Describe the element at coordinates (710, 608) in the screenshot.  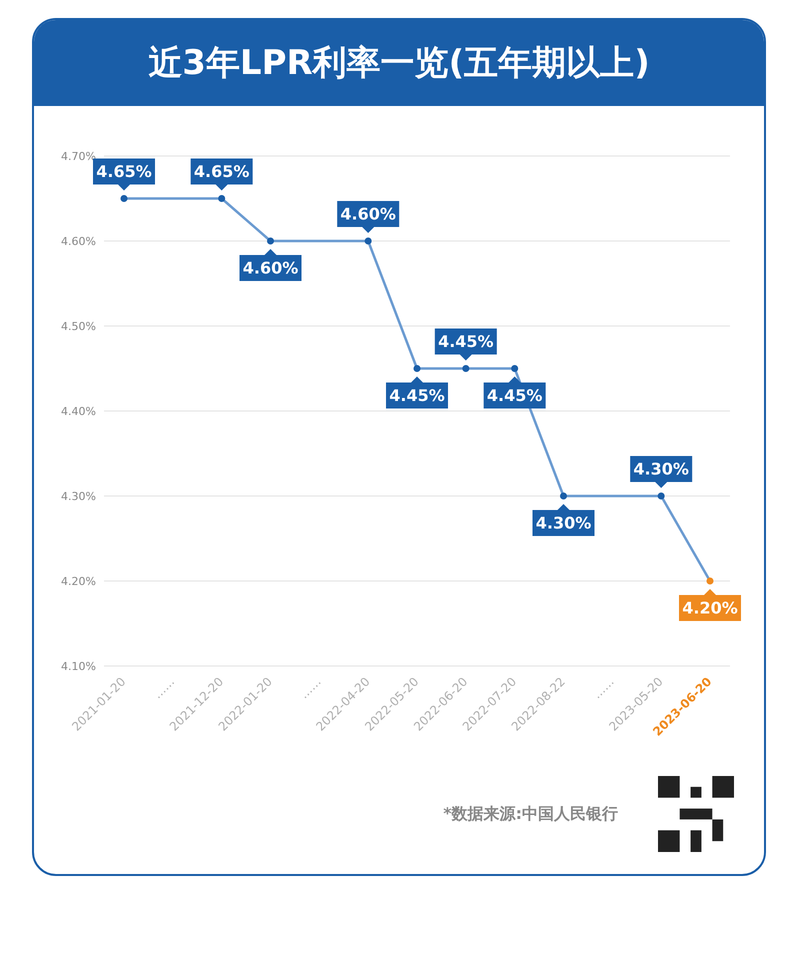
I see `data-label: 4.20%` at that location.